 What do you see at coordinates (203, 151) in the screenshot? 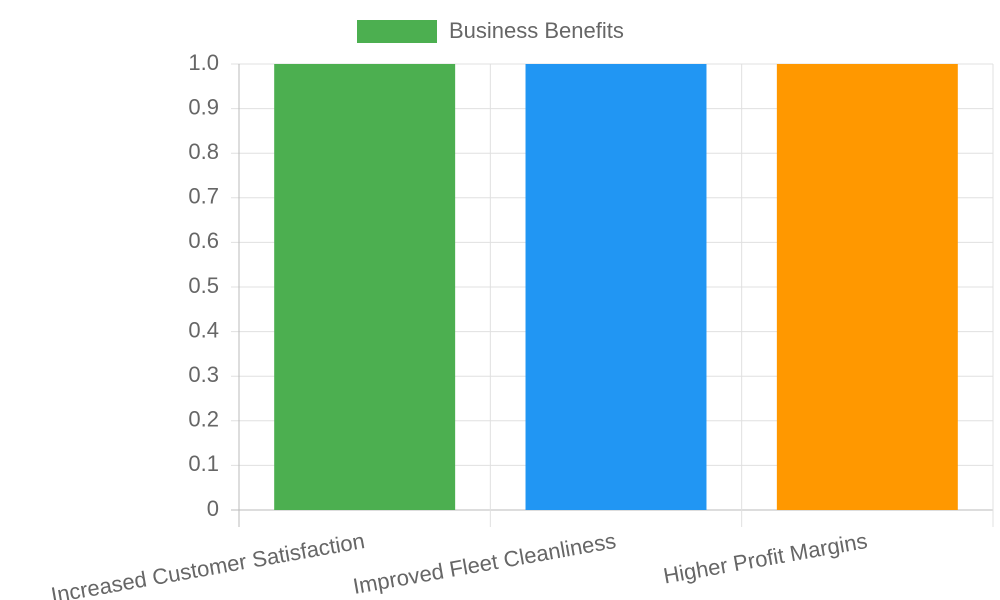
I see `y-tick-label: 0.8` at bounding box center [203, 151].